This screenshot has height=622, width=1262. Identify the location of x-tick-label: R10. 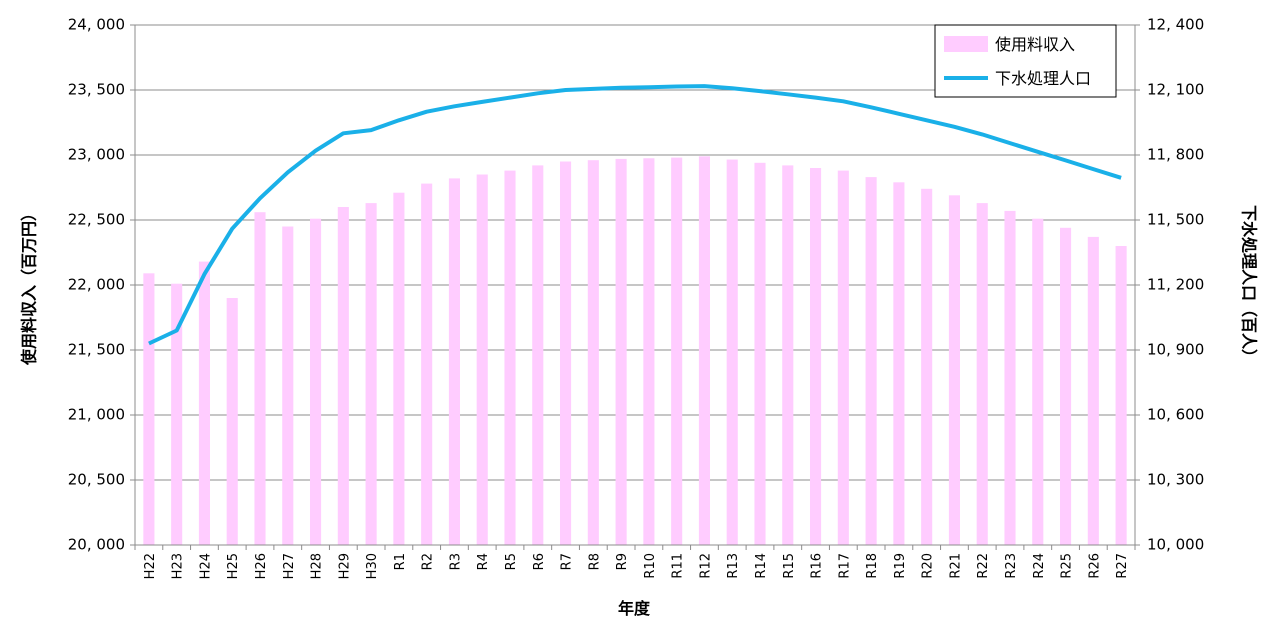
(650, 566).